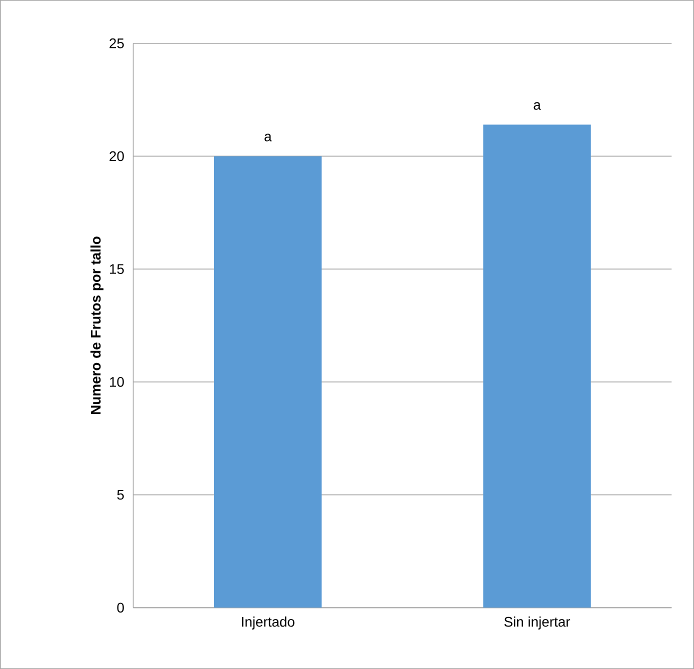 The height and width of the screenshot is (669, 694). What do you see at coordinates (117, 269) in the screenshot?
I see `y-tick-label: 15` at bounding box center [117, 269].